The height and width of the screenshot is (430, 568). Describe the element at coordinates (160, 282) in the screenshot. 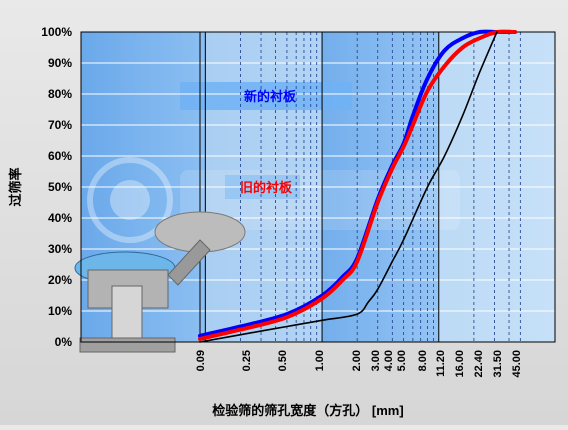

I see `crusher-illustration` at that location.